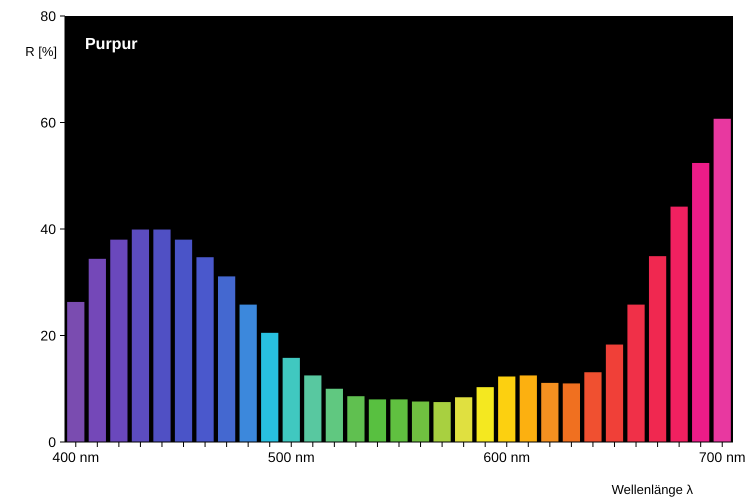 The image size is (750, 501). What do you see at coordinates (722, 457) in the screenshot?
I see `x-tick-label: 700 nm` at bounding box center [722, 457].